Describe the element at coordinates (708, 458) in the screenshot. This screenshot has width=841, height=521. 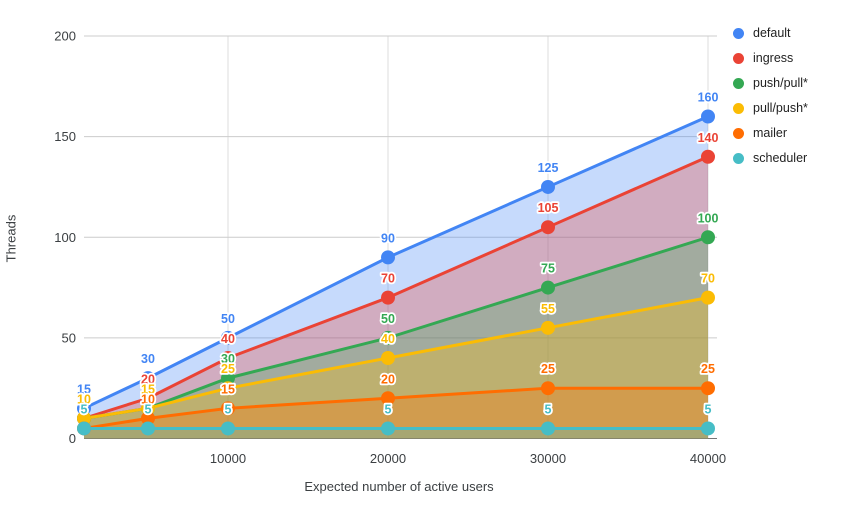
I see `x-tick-label: 40000` at that location.